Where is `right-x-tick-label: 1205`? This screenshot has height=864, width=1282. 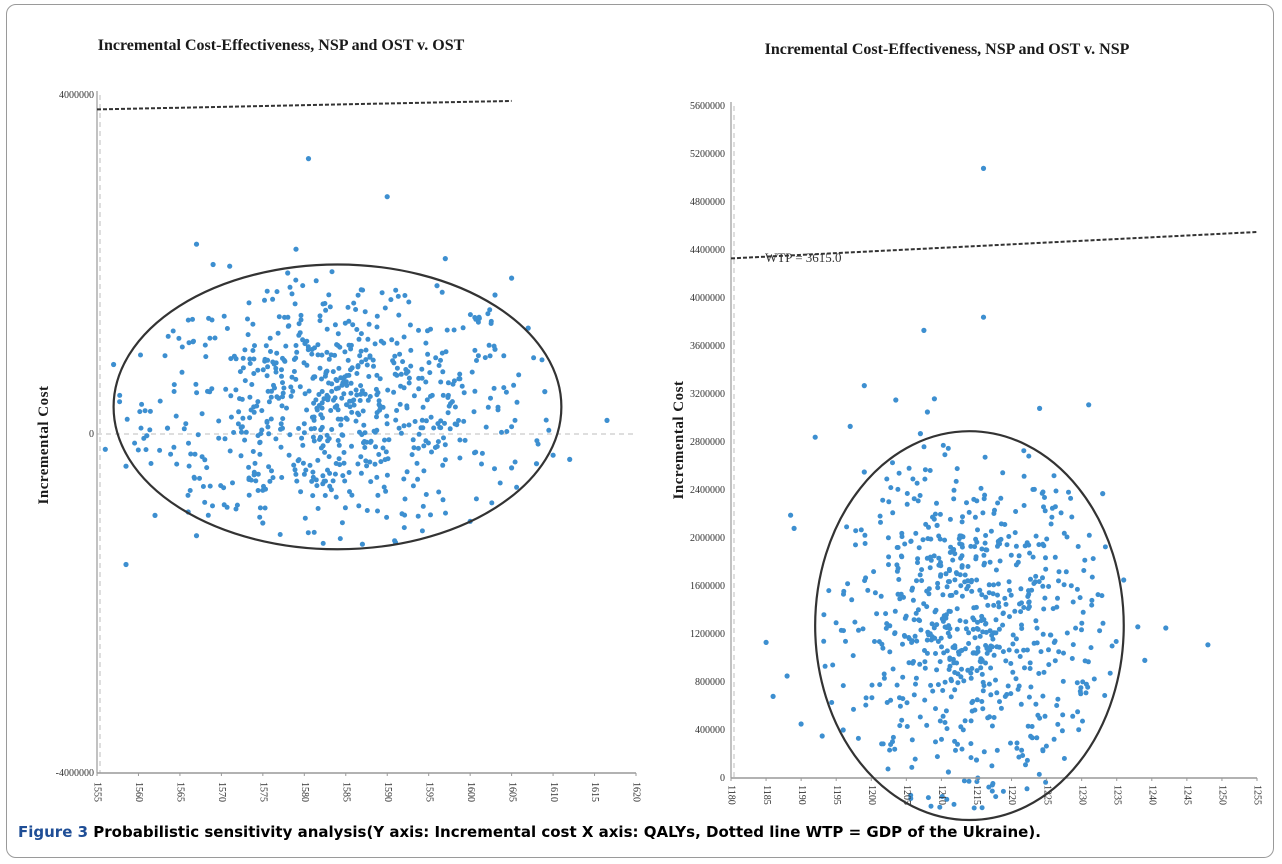
right-x-tick-label: 1205 is located at coordinates (906, 795).